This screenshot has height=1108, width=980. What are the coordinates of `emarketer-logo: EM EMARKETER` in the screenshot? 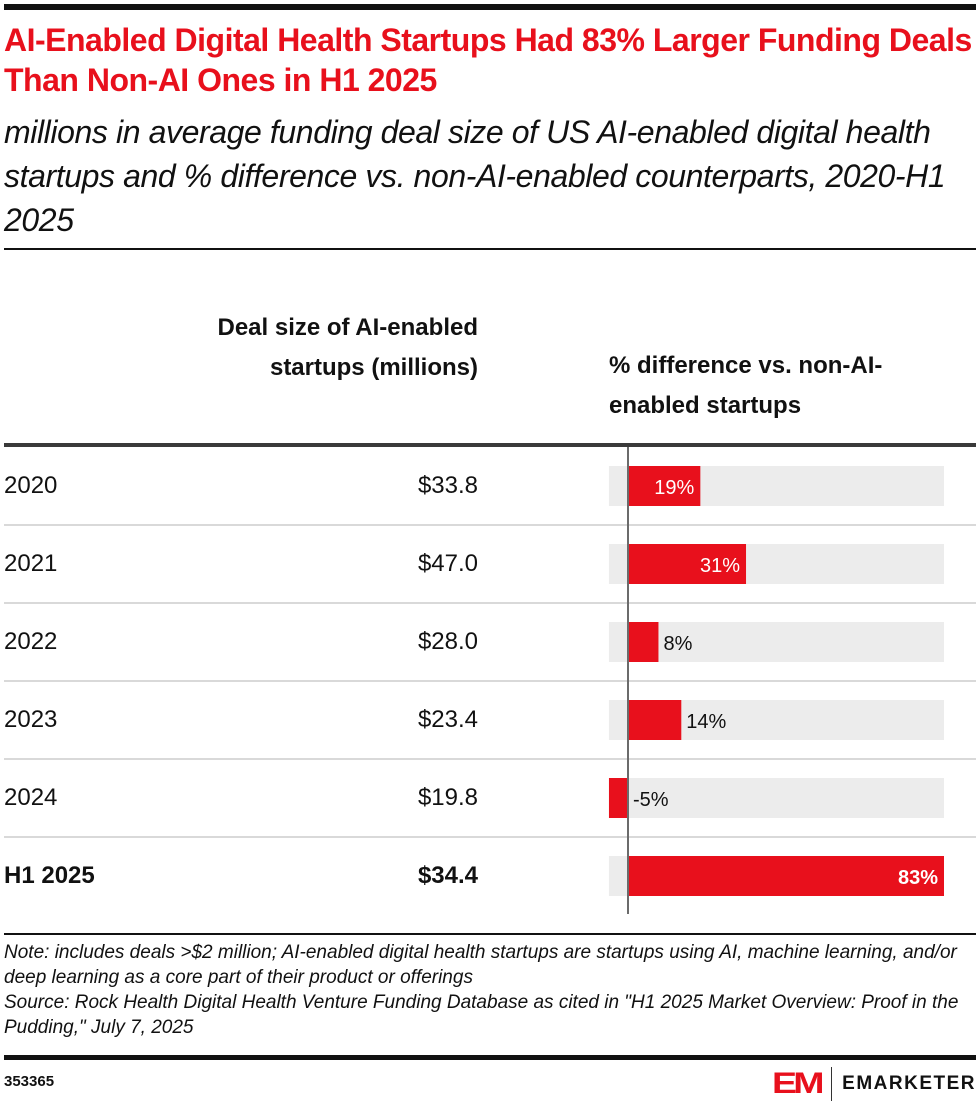 It's located at (874, 1084).